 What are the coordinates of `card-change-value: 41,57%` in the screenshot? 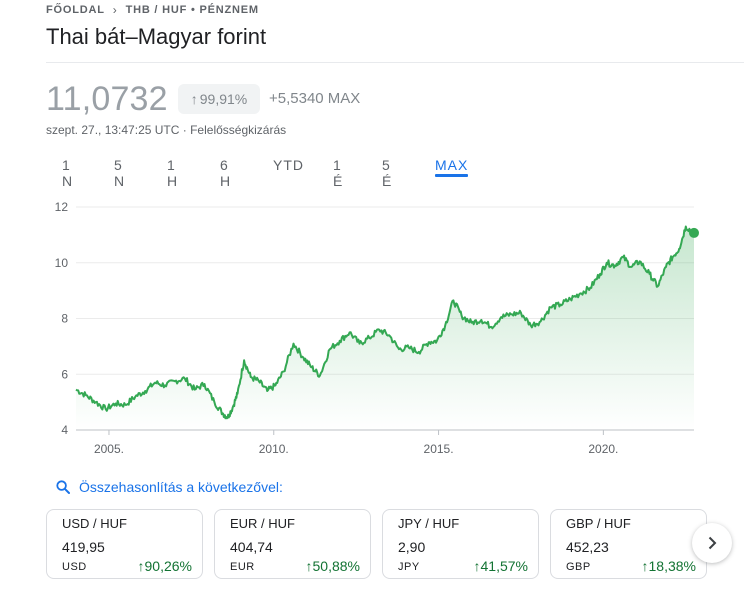 It's located at (504, 566).